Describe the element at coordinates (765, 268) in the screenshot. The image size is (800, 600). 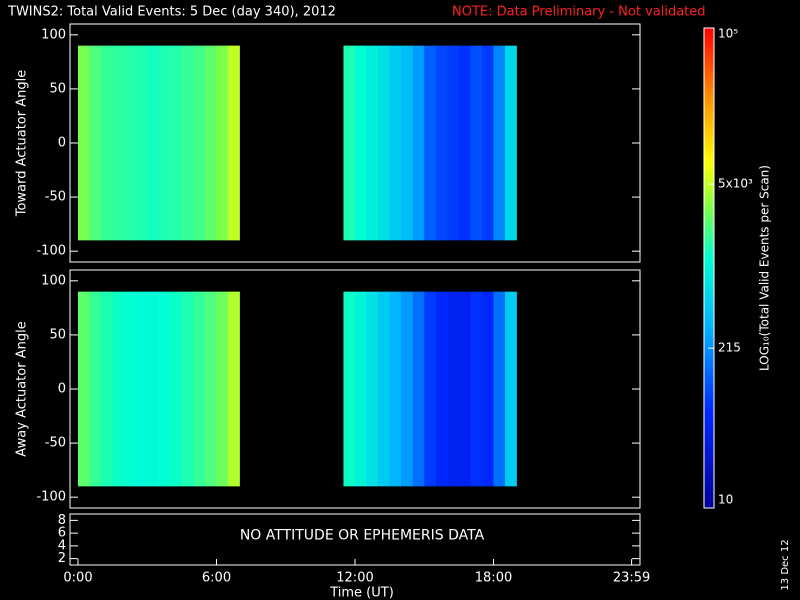
I see `colorbar-label: LOG₁₀(Total Valid Events per Scan)` at that location.